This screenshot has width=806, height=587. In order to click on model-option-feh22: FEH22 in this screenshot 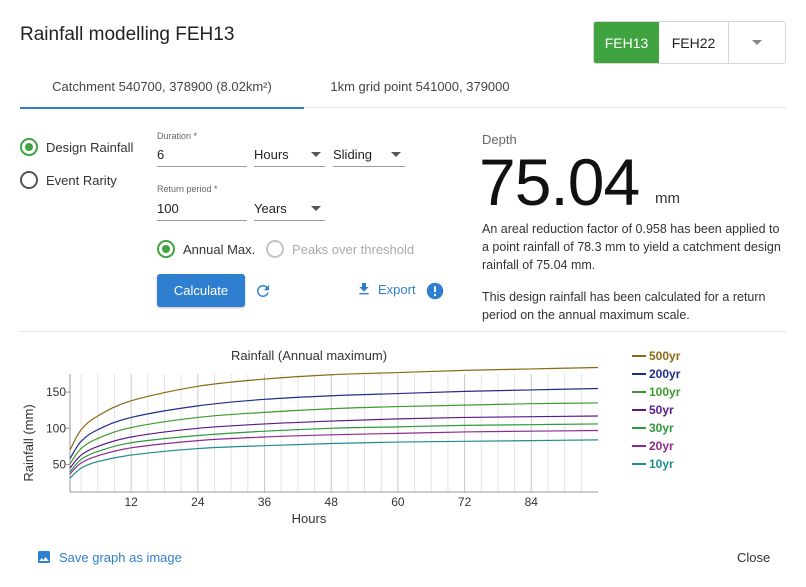, I will do `click(694, 42)`.